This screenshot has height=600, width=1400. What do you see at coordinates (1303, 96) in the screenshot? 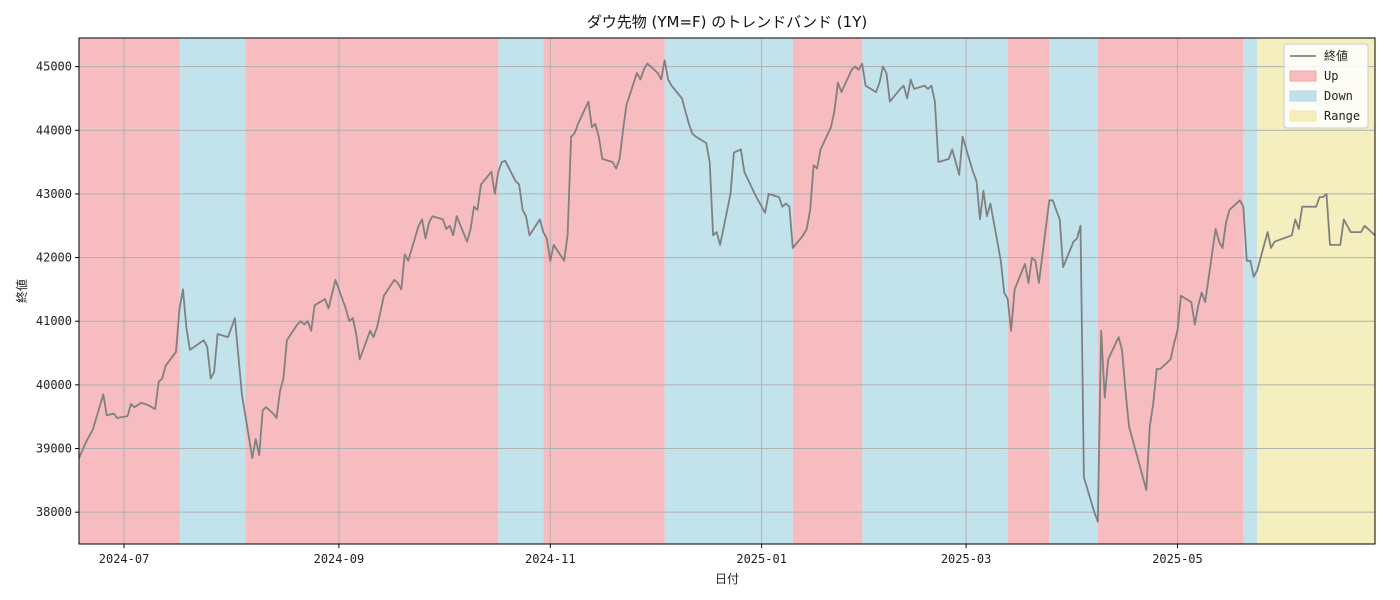
I see `legend-swatch-down` at bounding box center [1303, 96].